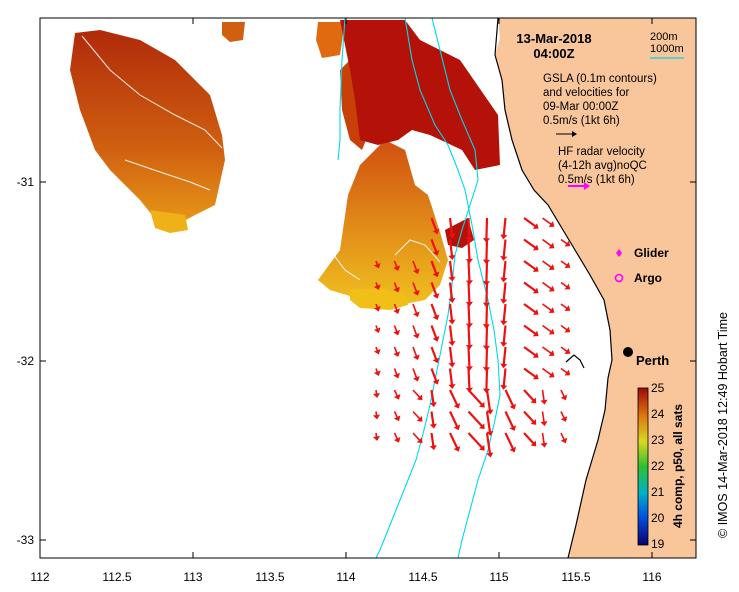 Image resolution: width=739 pixels, height=592 pixels. What do you see at coordinates (26, 540) in the screenshot?
I see `y-tick-label: -33` at bounding box center [26, 540].